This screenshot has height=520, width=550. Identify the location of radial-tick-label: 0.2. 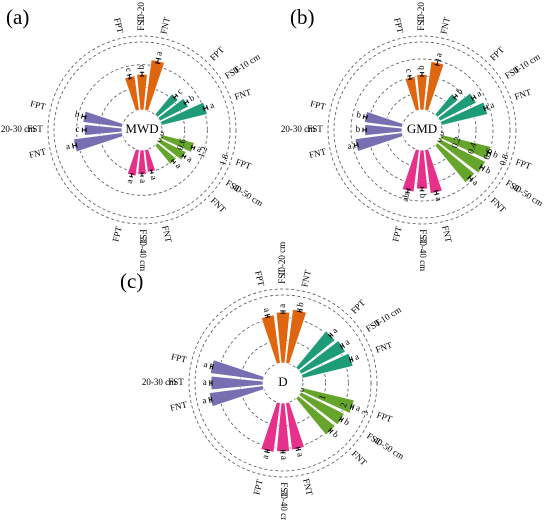
(455, 142).